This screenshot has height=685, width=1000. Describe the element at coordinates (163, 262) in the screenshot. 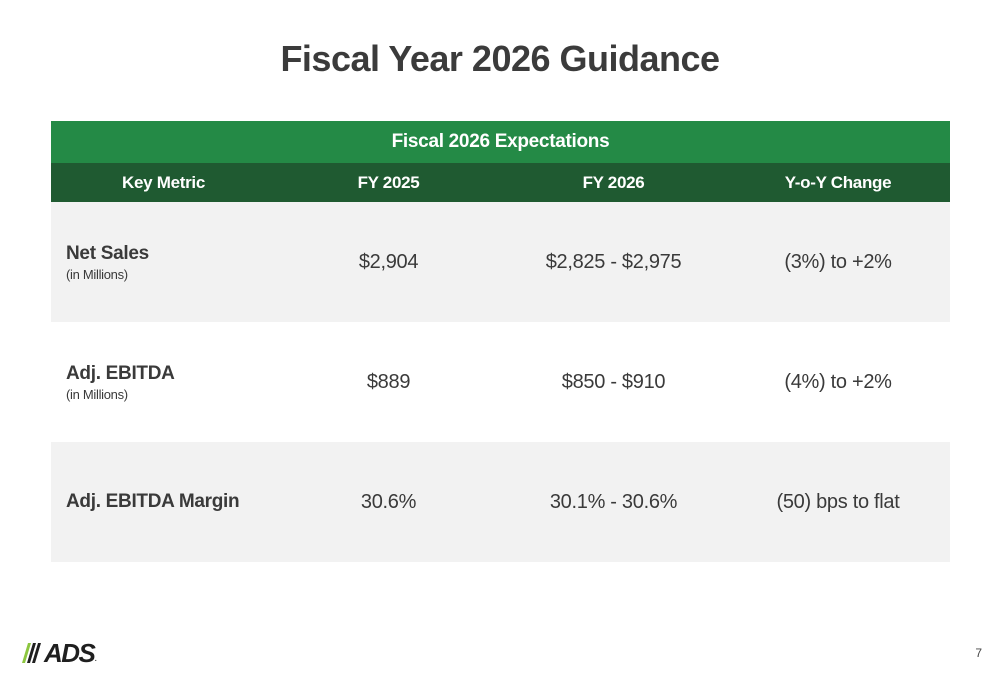

I see `metric-cell: Net Sales (in Millions)` at that location.